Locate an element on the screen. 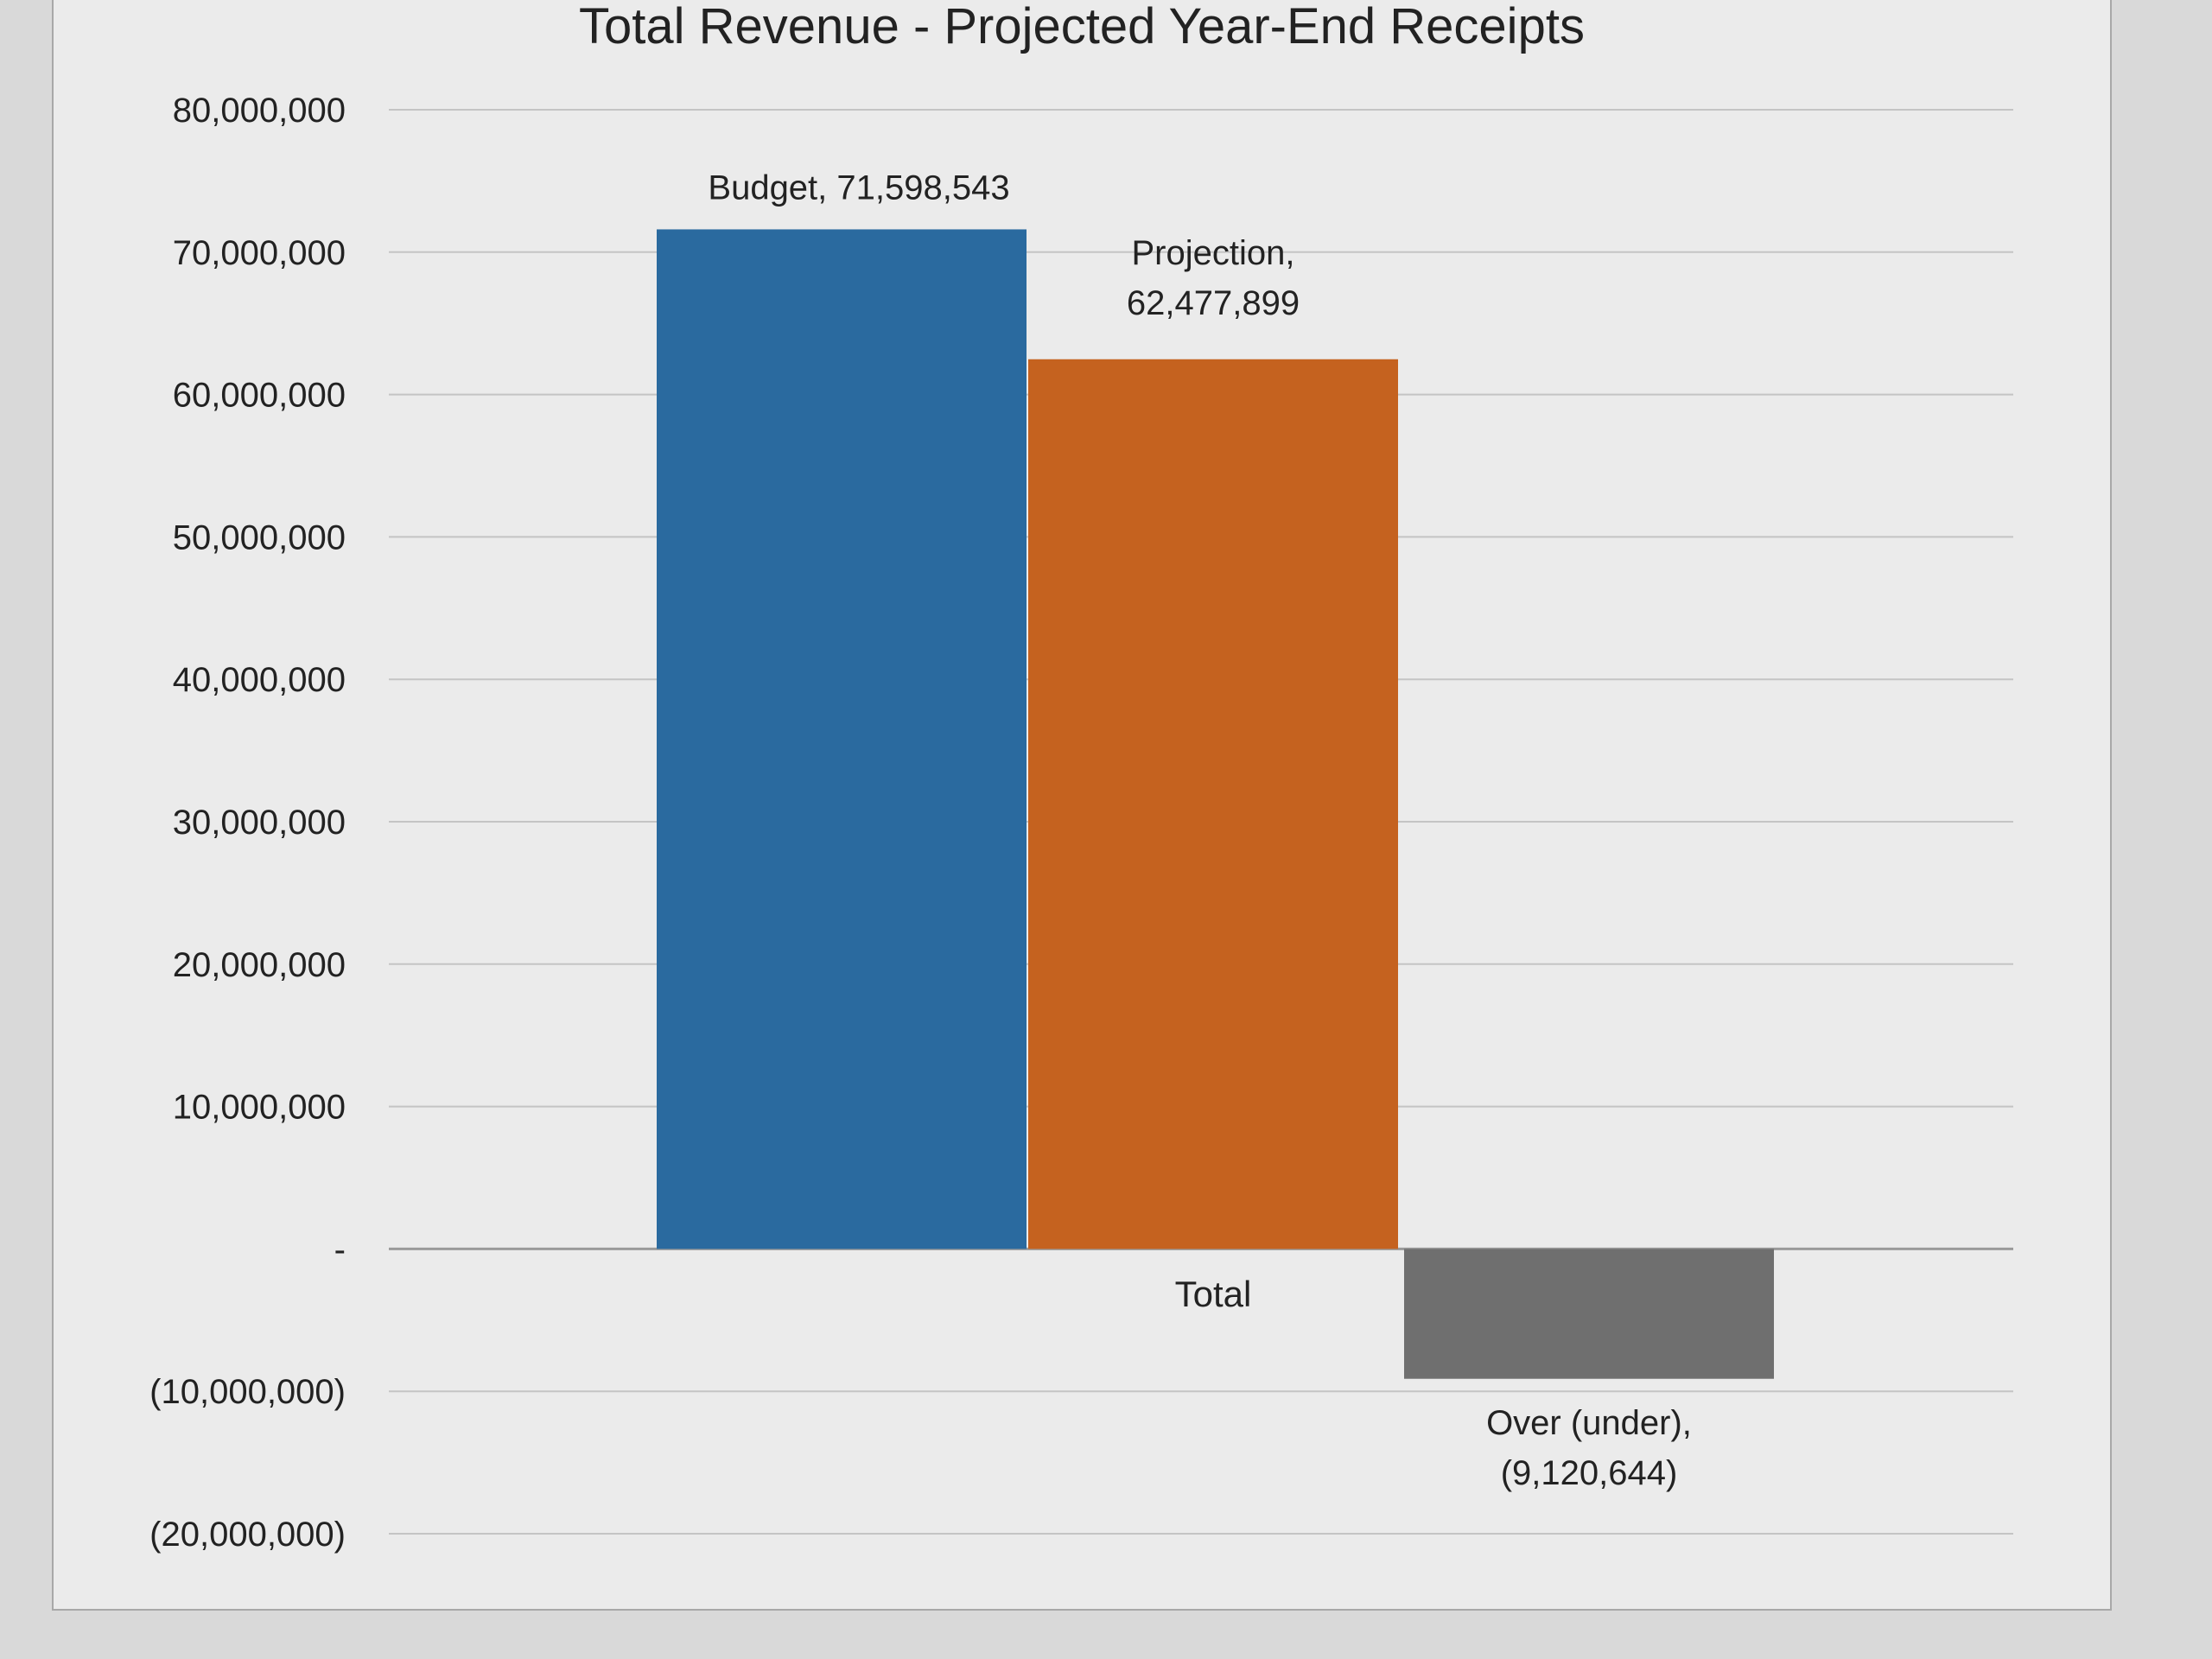 The image size is (2212, 1659). y-tick-label: (20,000,000) is located at coordinates (247, 1535).